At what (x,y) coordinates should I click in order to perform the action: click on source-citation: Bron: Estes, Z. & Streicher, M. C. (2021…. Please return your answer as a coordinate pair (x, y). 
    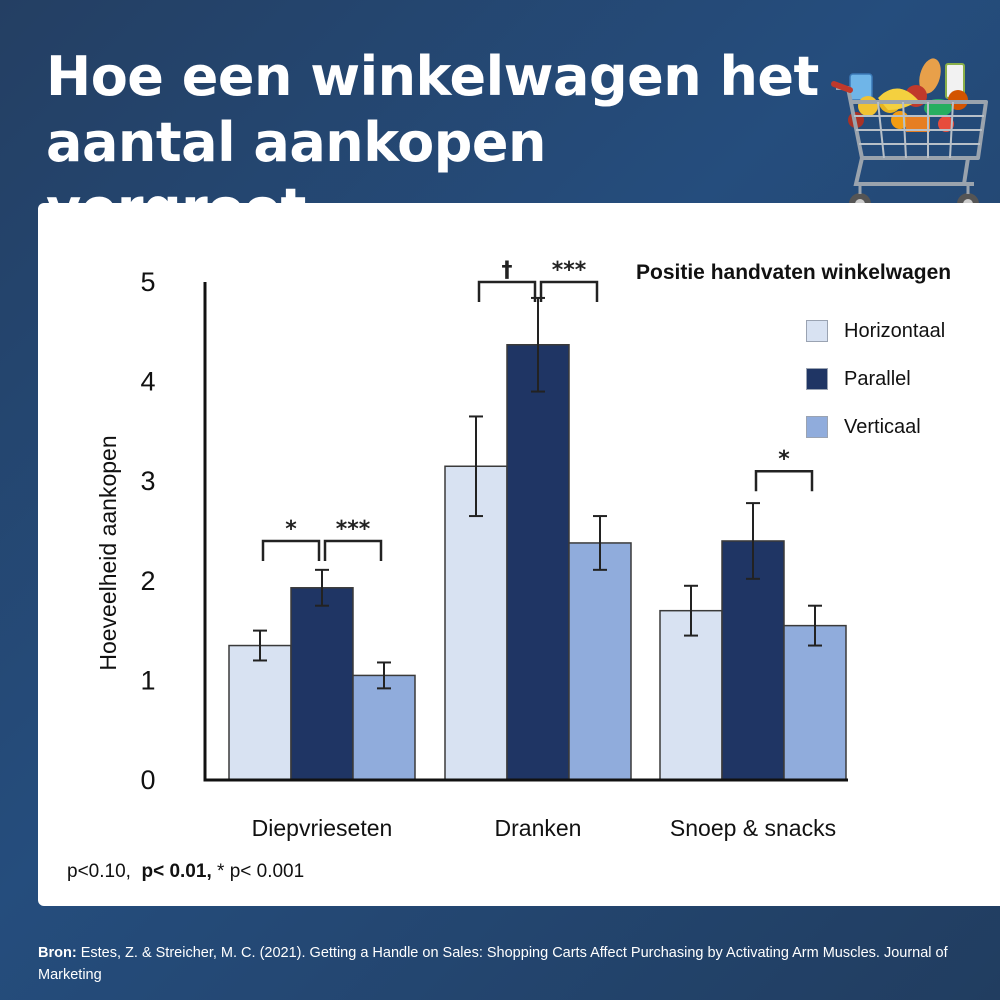
    Looking at the image, I should click on (498, 964).